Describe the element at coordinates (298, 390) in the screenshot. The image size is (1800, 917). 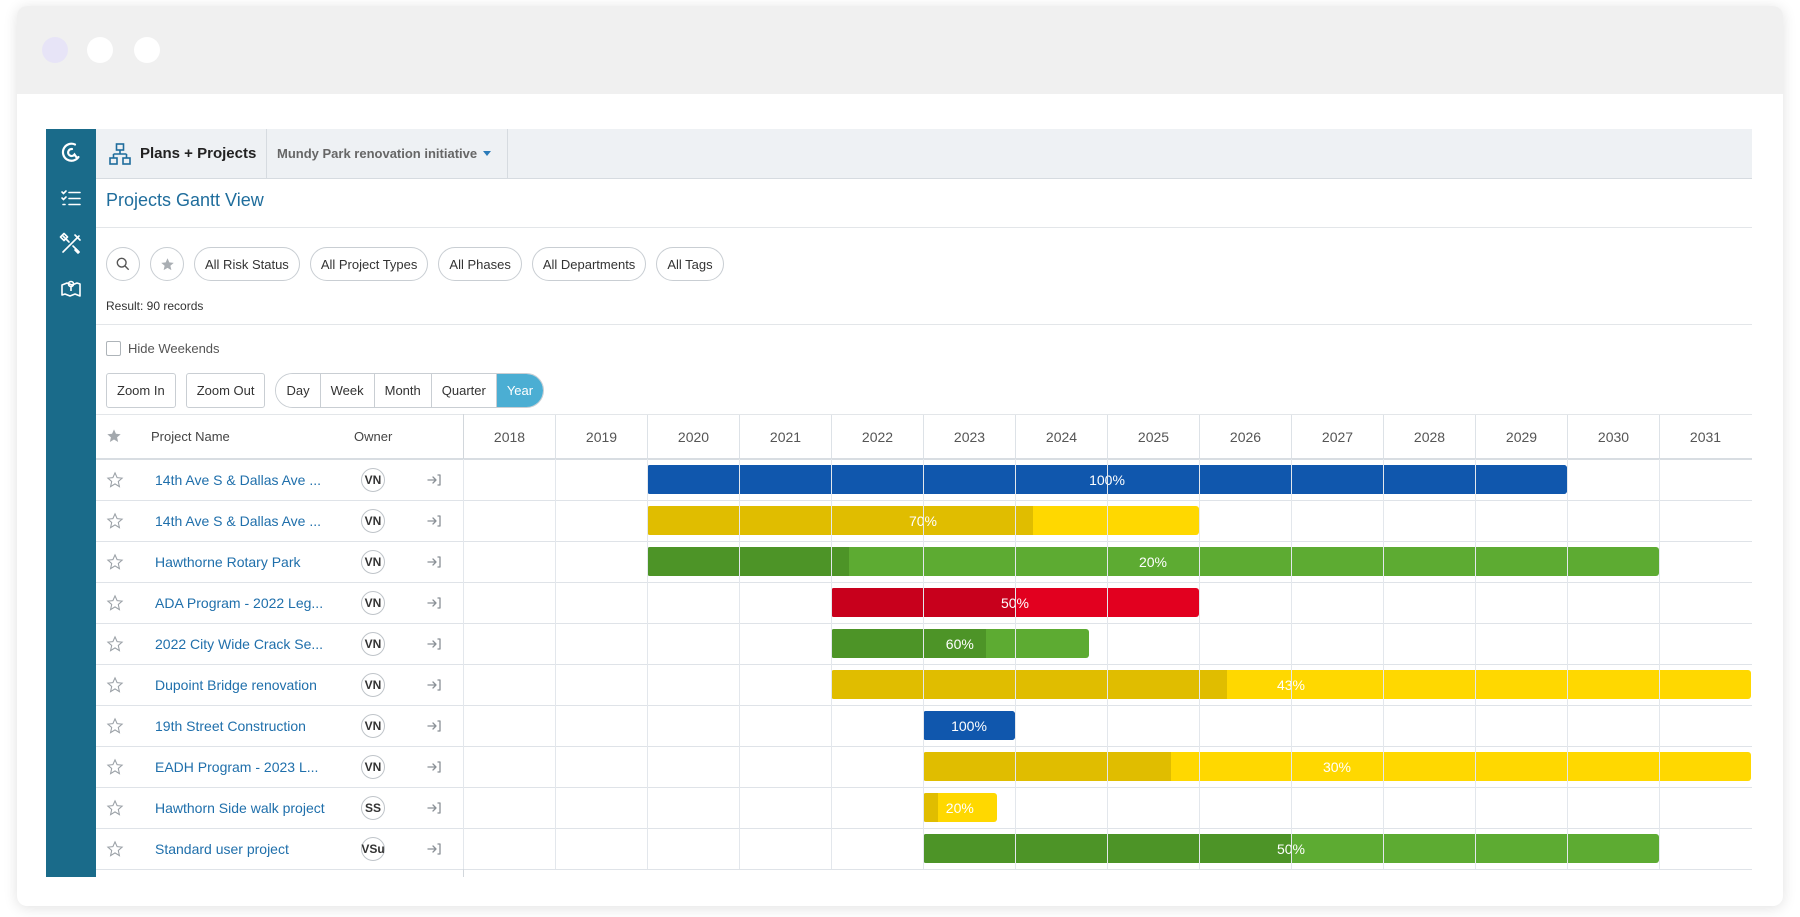
I see `scale-day-button: Day` at that location.